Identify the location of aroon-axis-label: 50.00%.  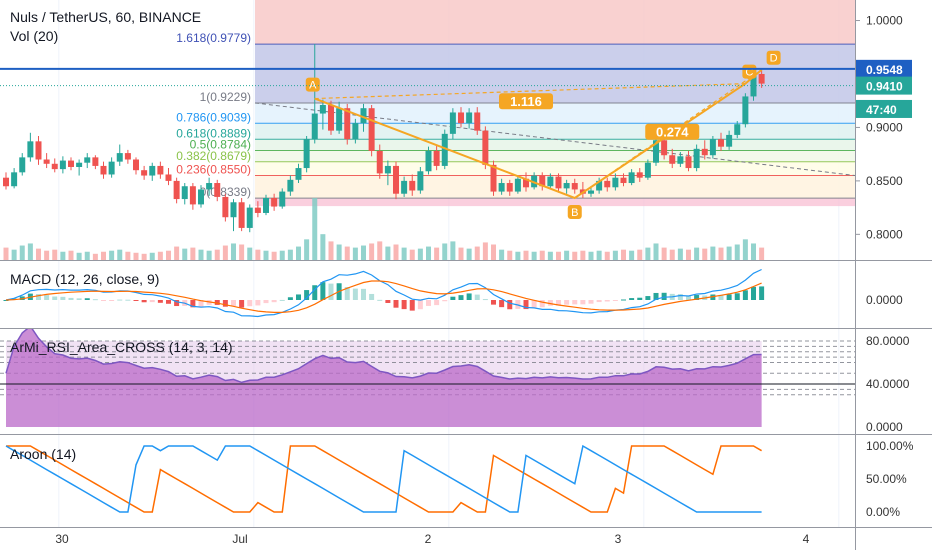
(886, 479).